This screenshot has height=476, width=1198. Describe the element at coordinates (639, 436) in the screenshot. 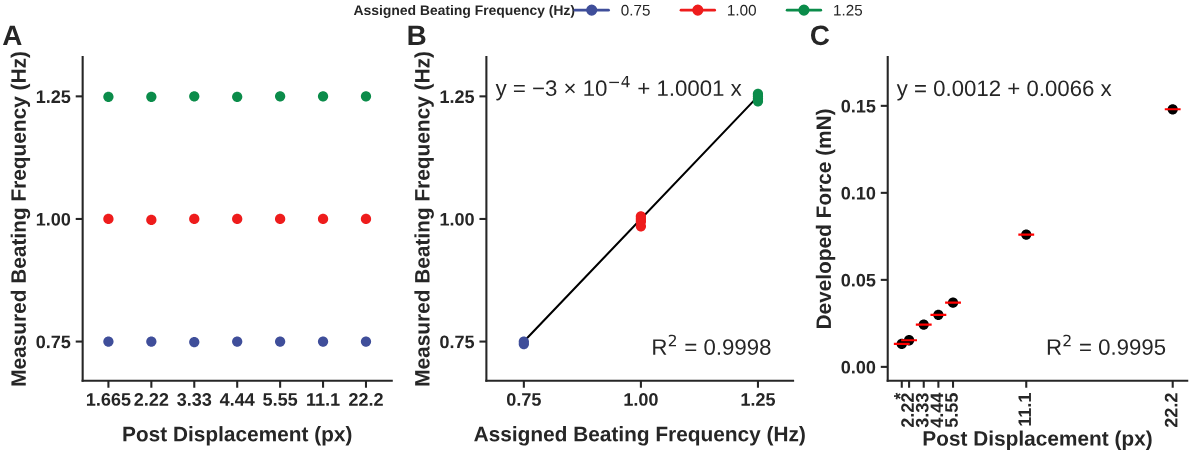

I see `x-axis-title: Assigned Beating Frequency (Hz)` at that location.